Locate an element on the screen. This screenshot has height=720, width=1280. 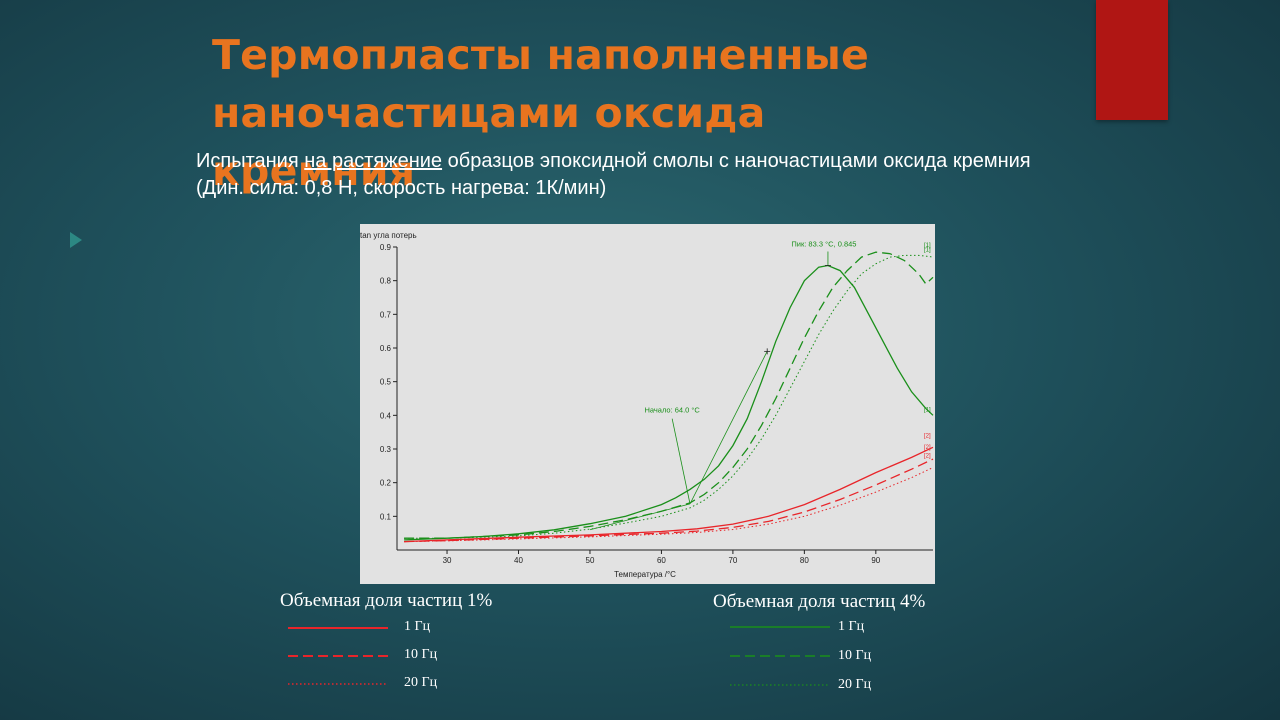
legend-1pct-label-1hz: 1 Гц is located at coordinates (417, 626).